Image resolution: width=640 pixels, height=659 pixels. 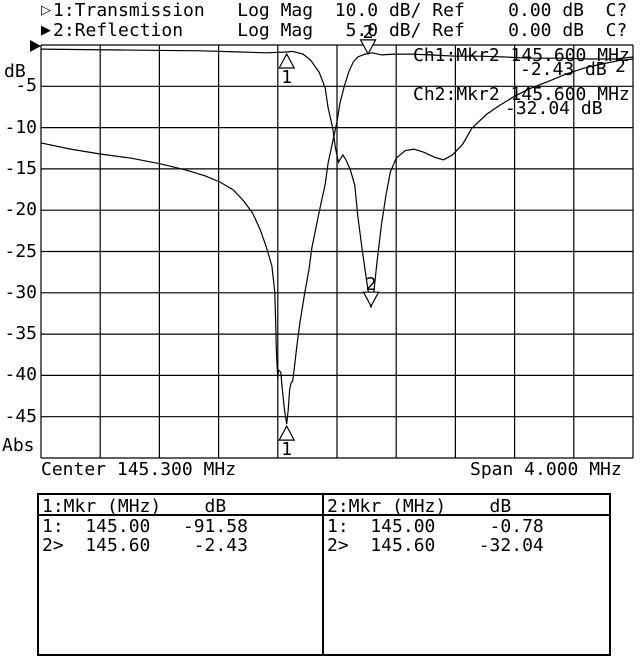 I want to click on span-label: Span 4.000 MHz, so click(x=546, y=469).